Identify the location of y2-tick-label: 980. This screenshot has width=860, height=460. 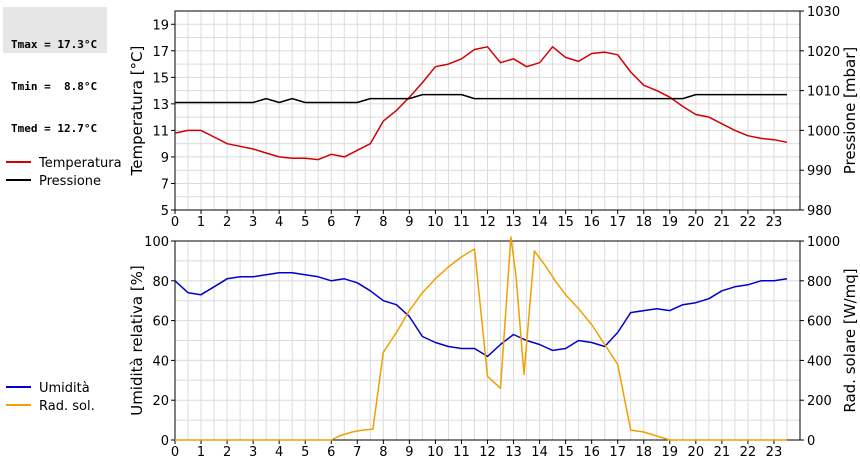
(819, 211).